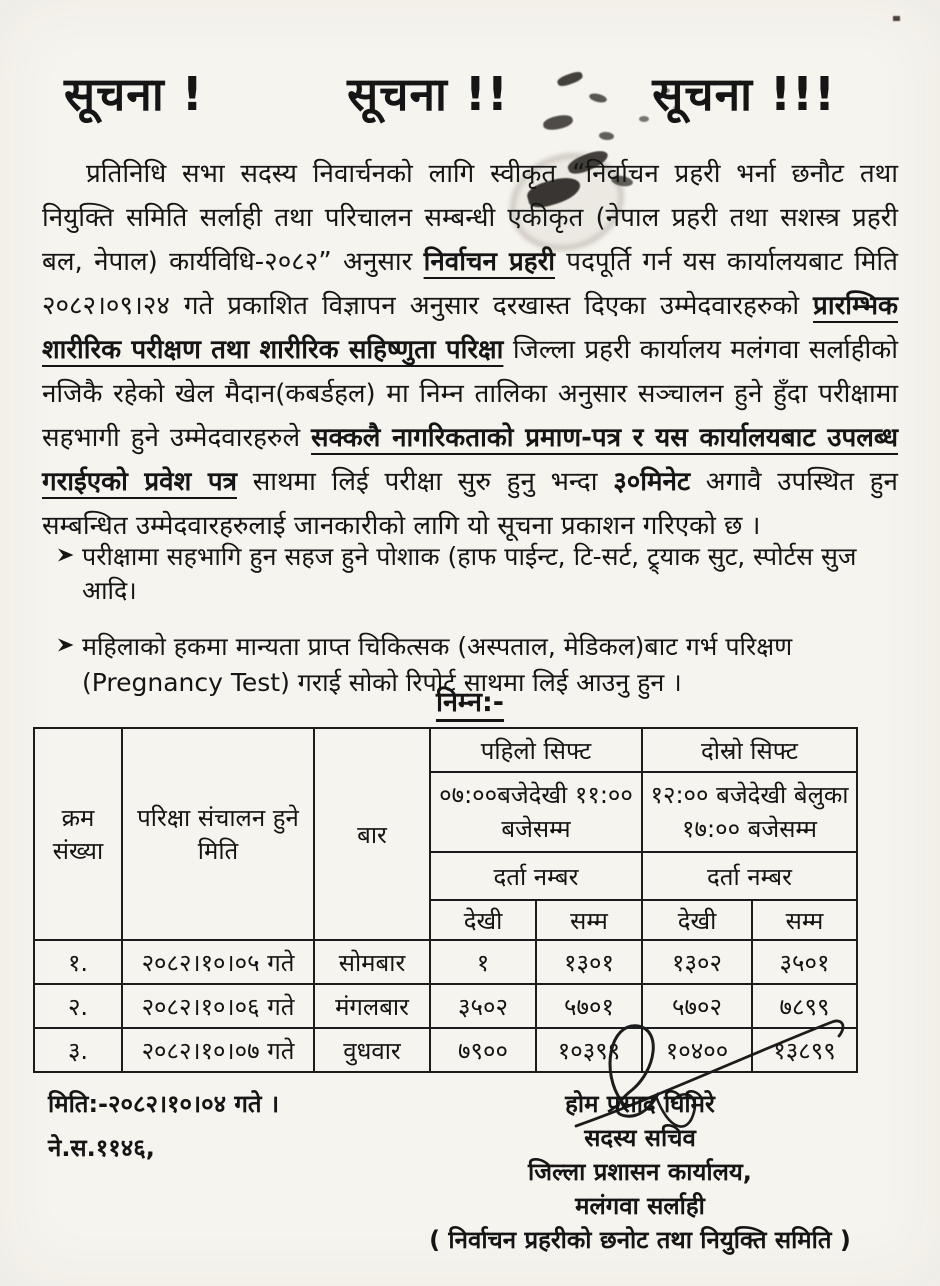  What do you see at coordinates (78, 1006) in the screenshot?
I see `cell-sn: २.` at bounding box center [78, 1006].